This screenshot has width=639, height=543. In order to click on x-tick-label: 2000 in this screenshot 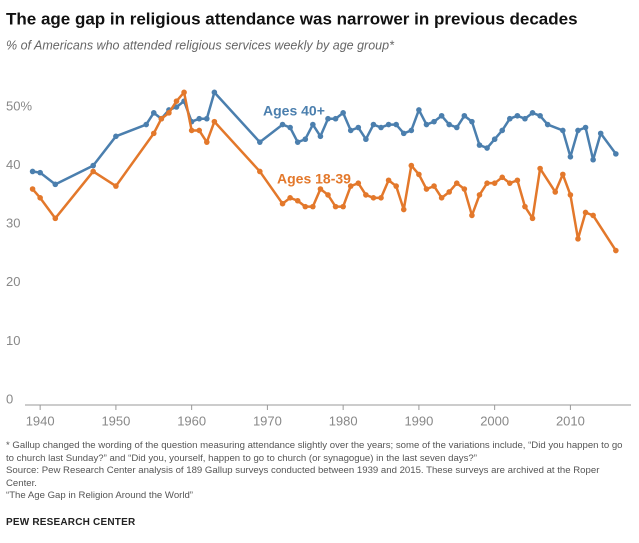, I will do `click(494, 420)`.